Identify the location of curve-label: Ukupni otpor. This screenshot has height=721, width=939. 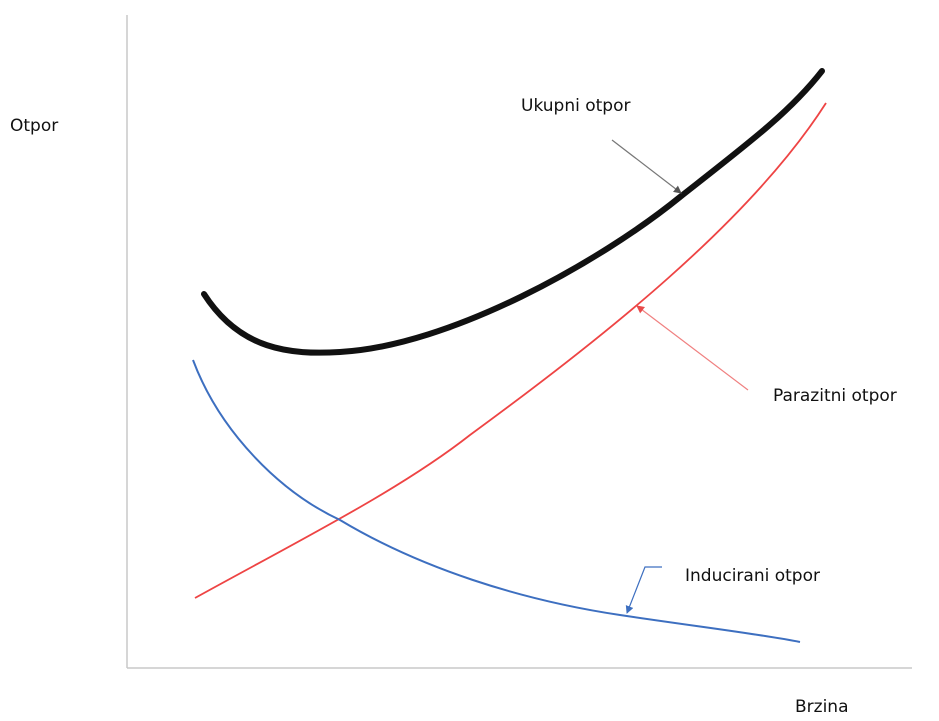
(575, 106).